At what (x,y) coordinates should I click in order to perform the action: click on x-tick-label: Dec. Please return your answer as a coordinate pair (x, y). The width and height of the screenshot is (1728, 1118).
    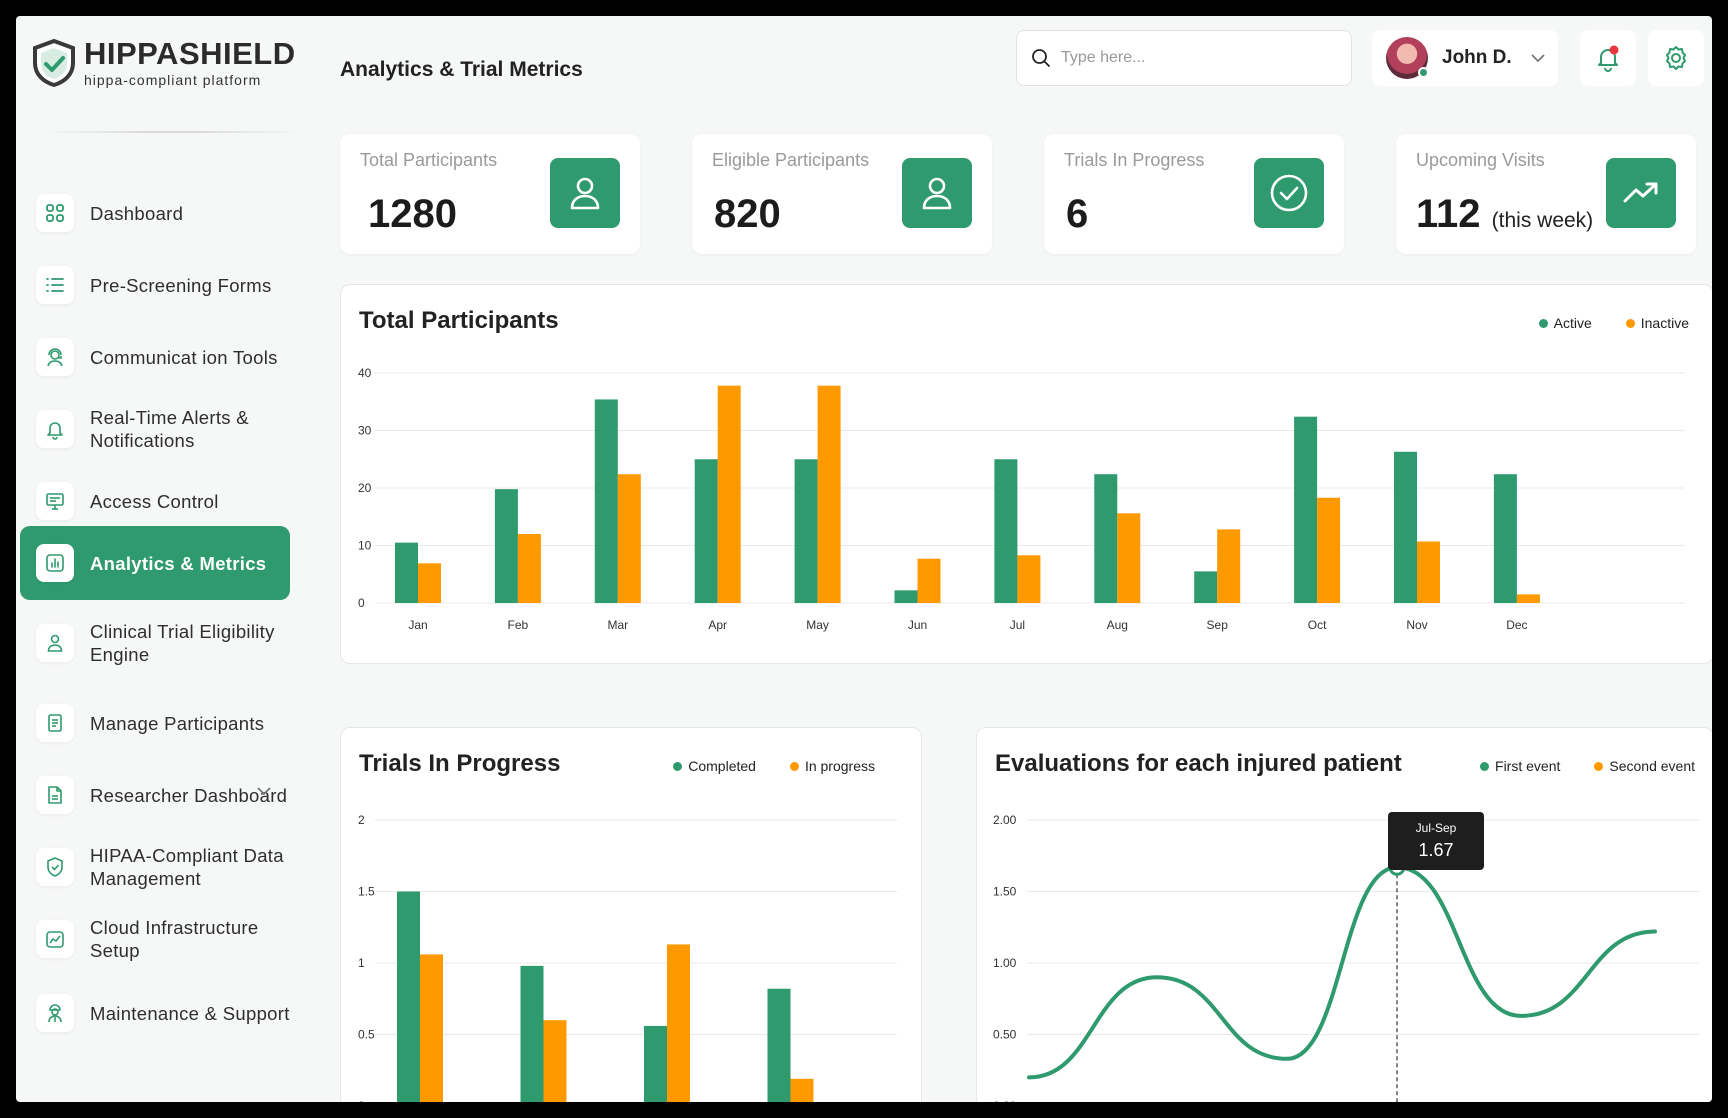
    Looking at the image, I should click on (1516, 625).